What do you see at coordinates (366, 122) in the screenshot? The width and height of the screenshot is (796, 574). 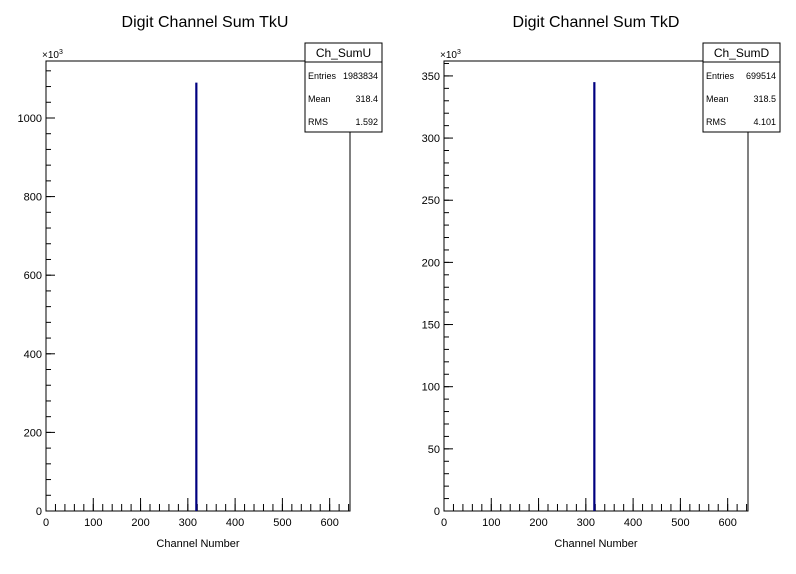 I see `stats-value: 1.592` at bounding box center [366, 122].